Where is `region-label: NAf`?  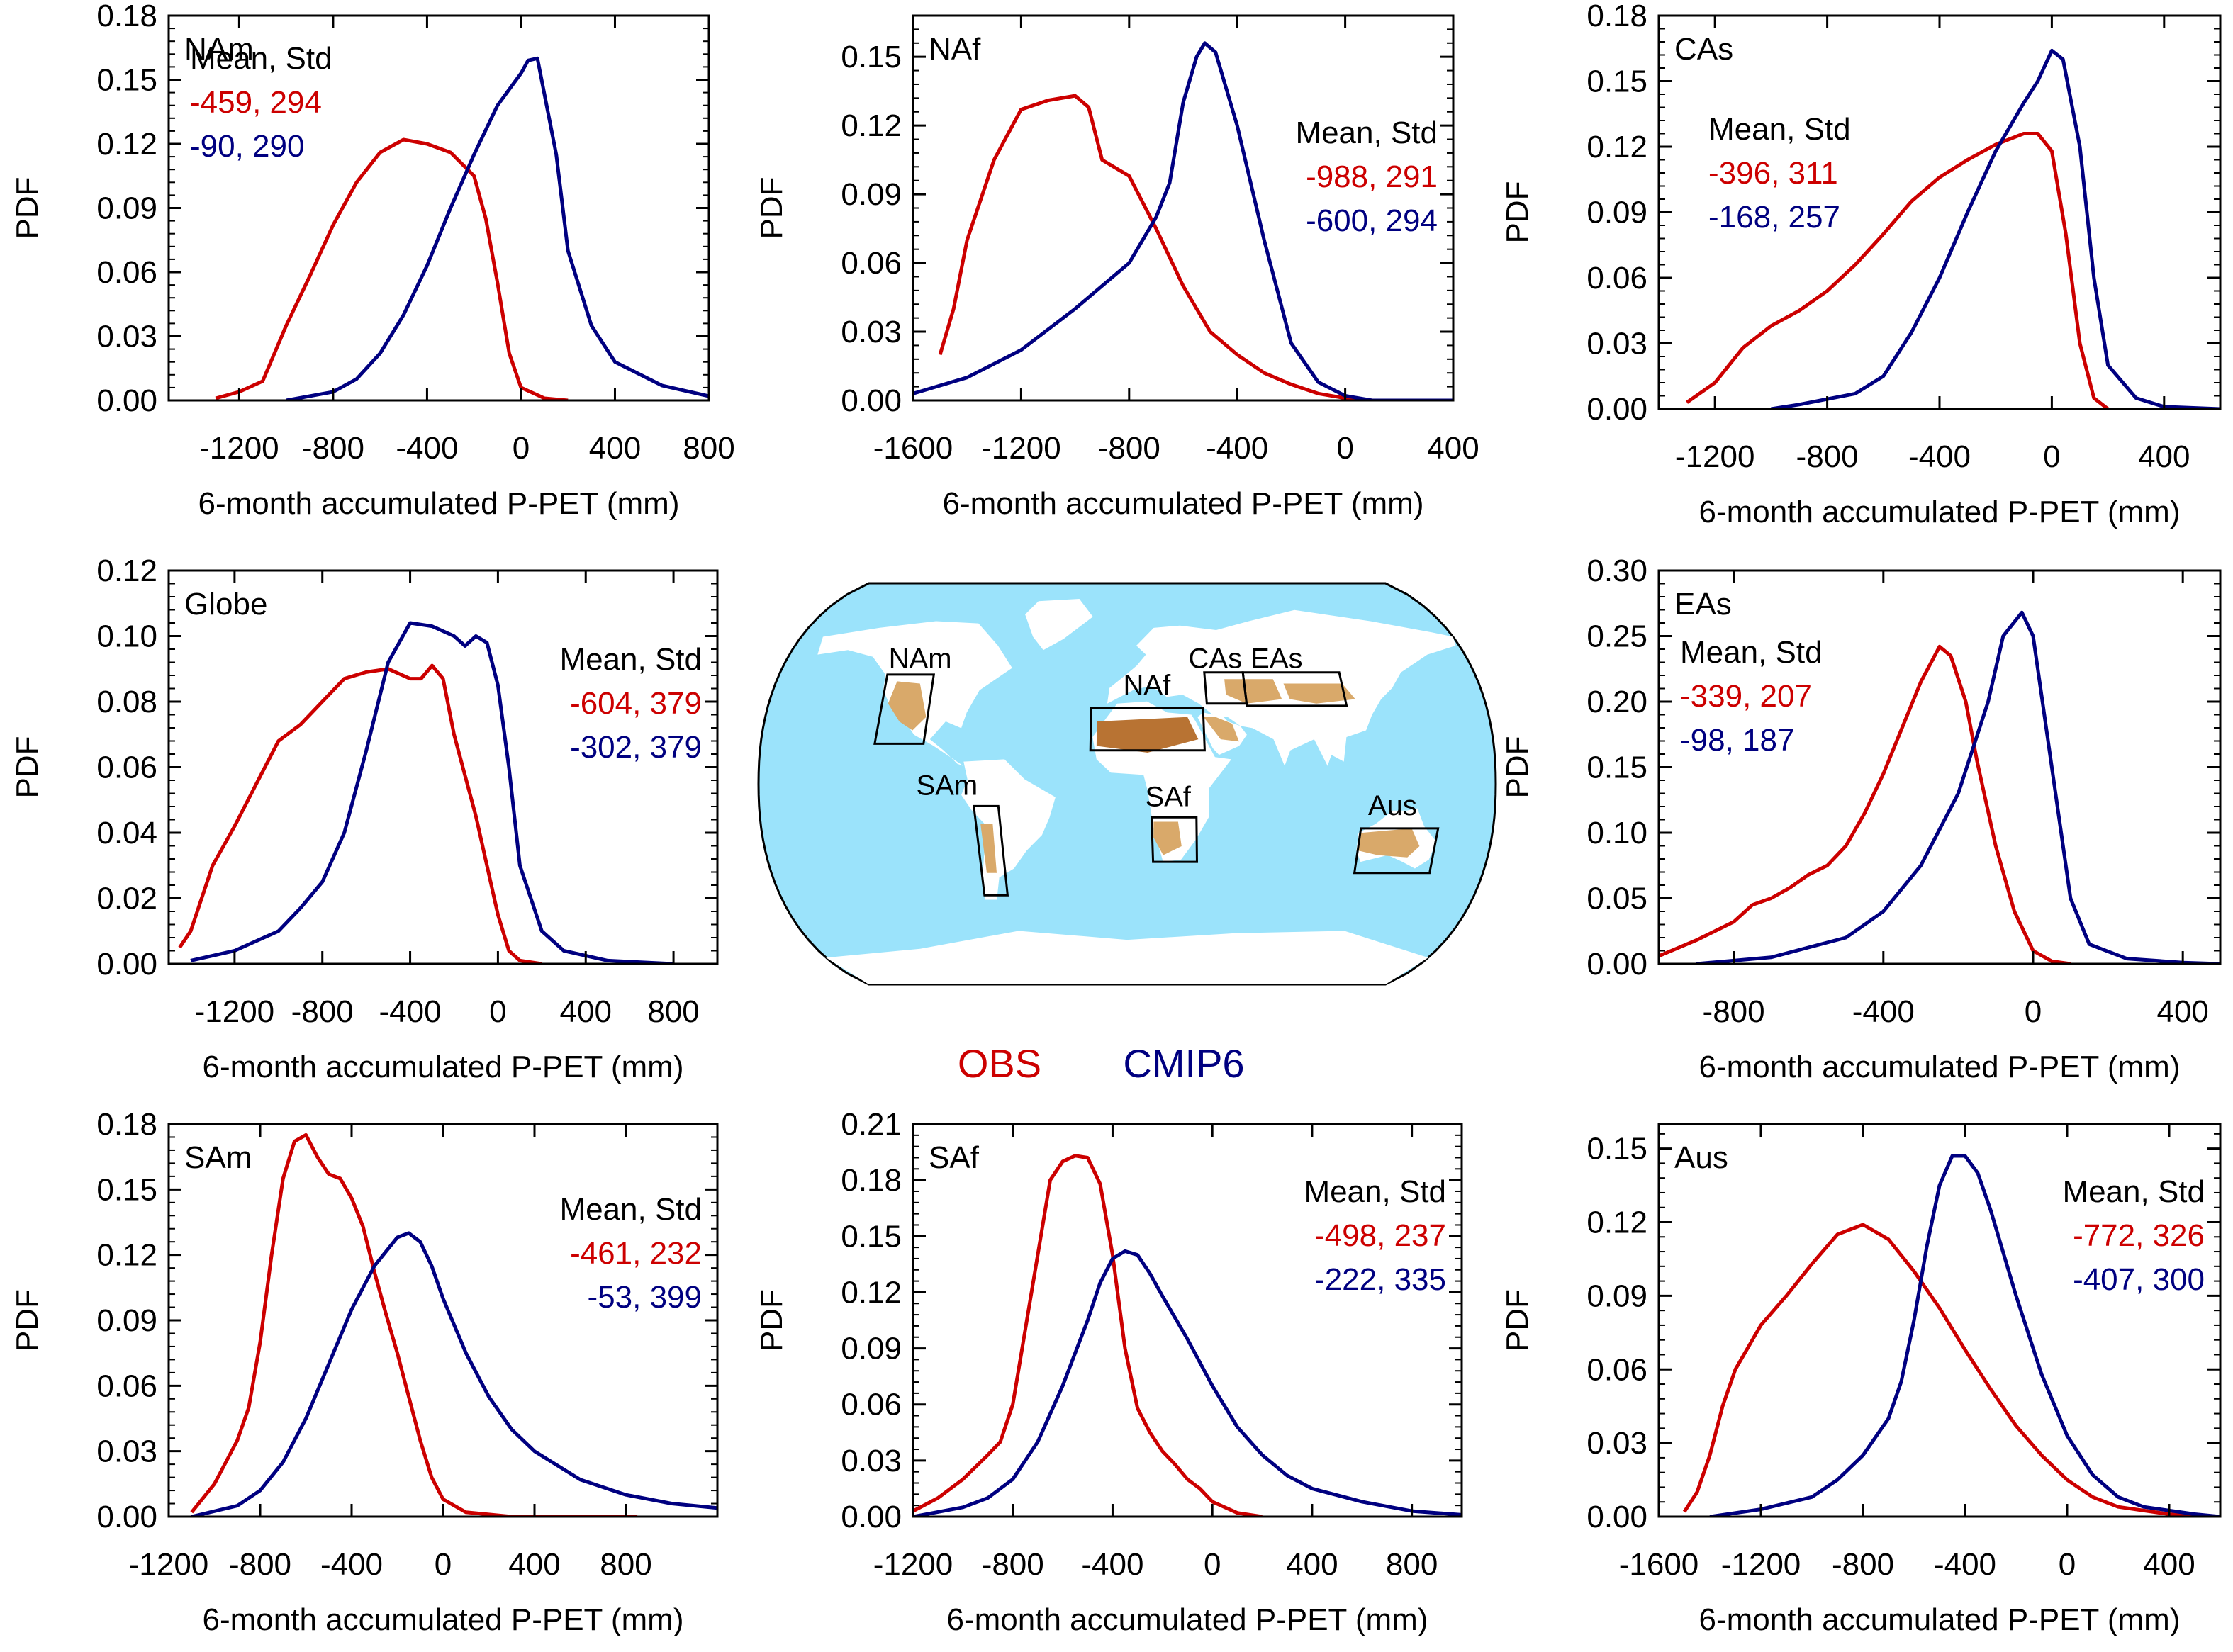
region-label: NAf is located at coordinates (955, 50).